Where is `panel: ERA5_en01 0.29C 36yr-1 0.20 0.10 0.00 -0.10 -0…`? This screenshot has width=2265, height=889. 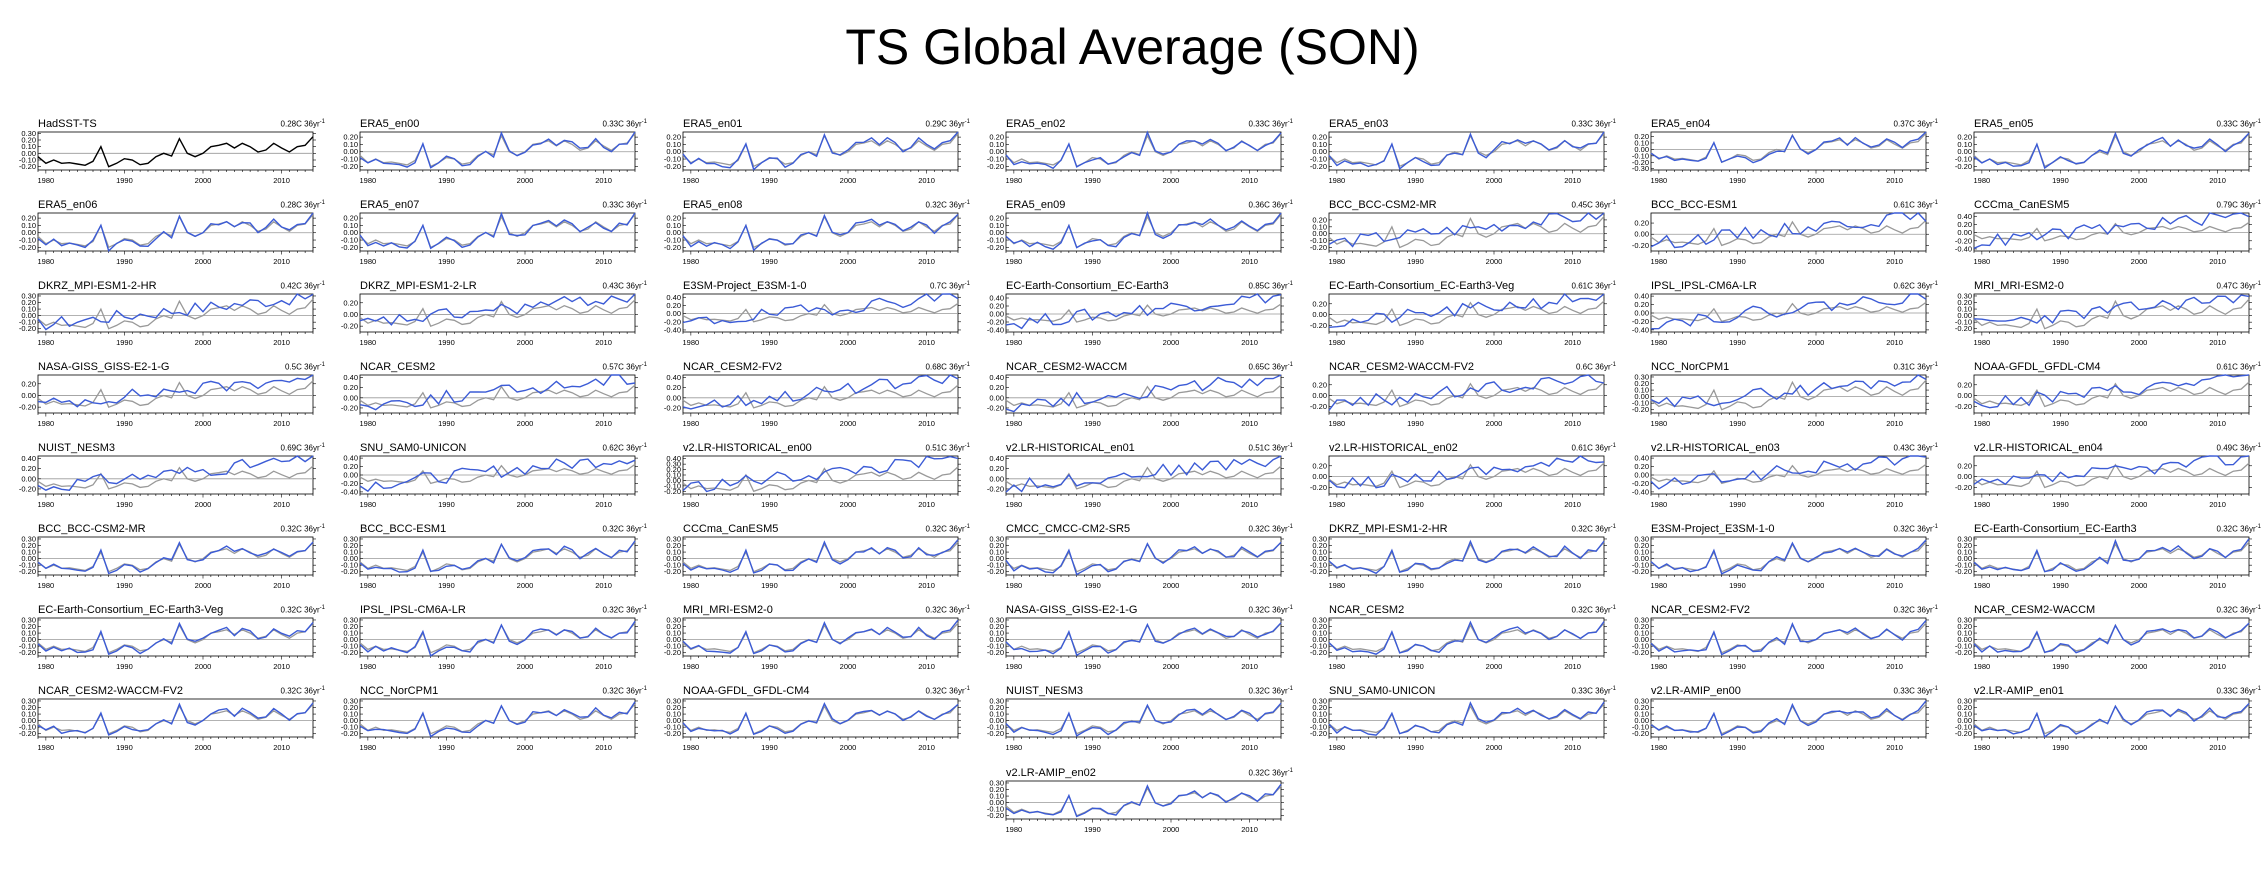 panel: ERA5_en01 0.29C 36yr-1 0.20 0.10 0.00 -0.10 -0… is located at coordinates (819, 157).